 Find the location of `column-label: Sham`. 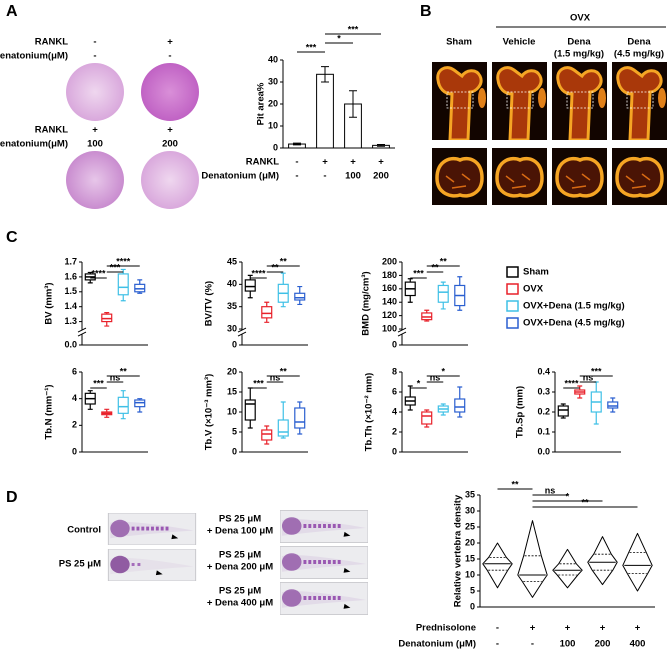

column-label: Sham is located at coordinates (459, 42).